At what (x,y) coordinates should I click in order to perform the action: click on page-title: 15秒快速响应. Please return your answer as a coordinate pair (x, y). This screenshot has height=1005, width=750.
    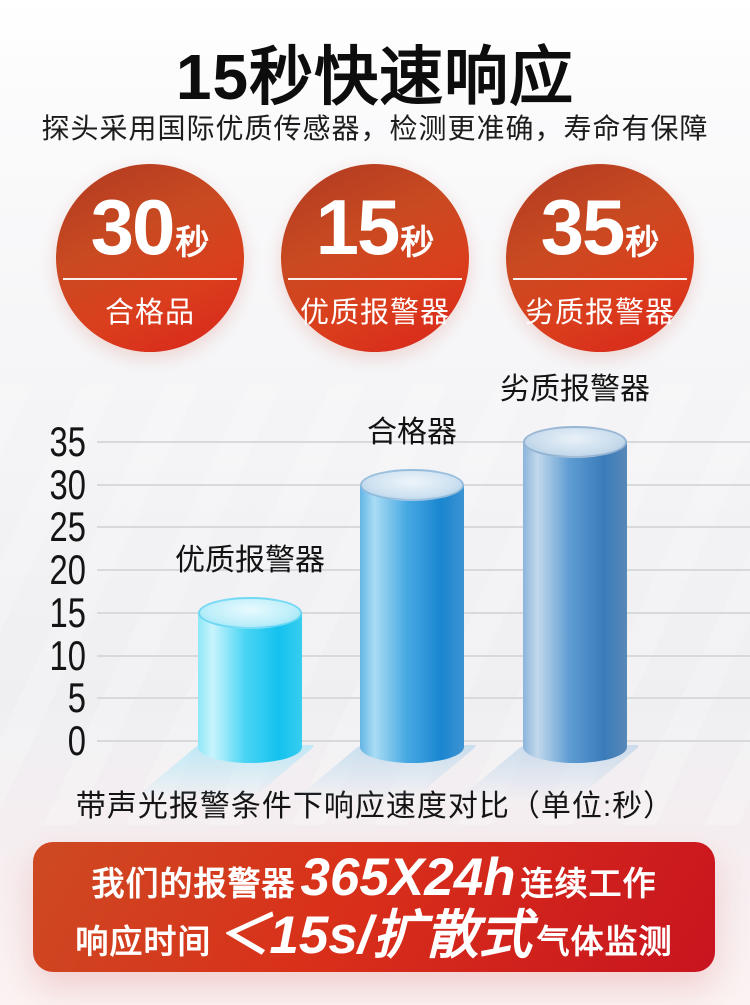
    Looking at the image, I should click on (375, 77).